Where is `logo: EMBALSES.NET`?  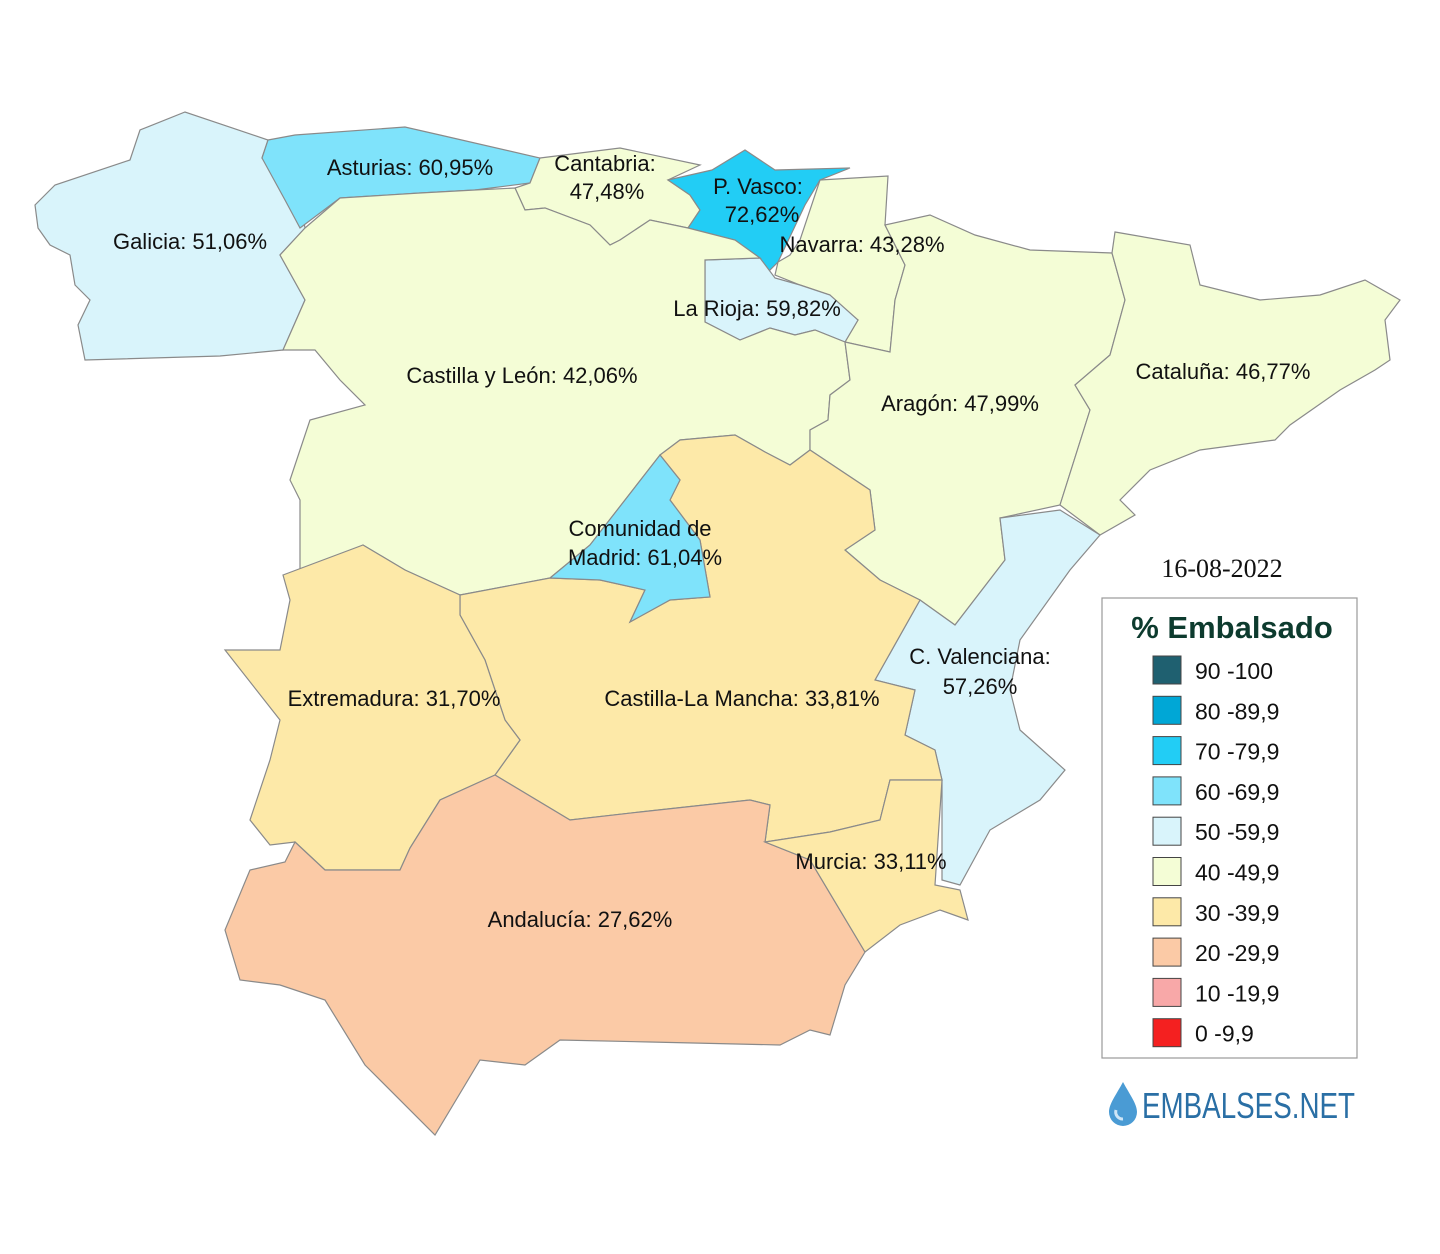 logo: EMBALSES.NET is located at coordinates (1232, 1104).